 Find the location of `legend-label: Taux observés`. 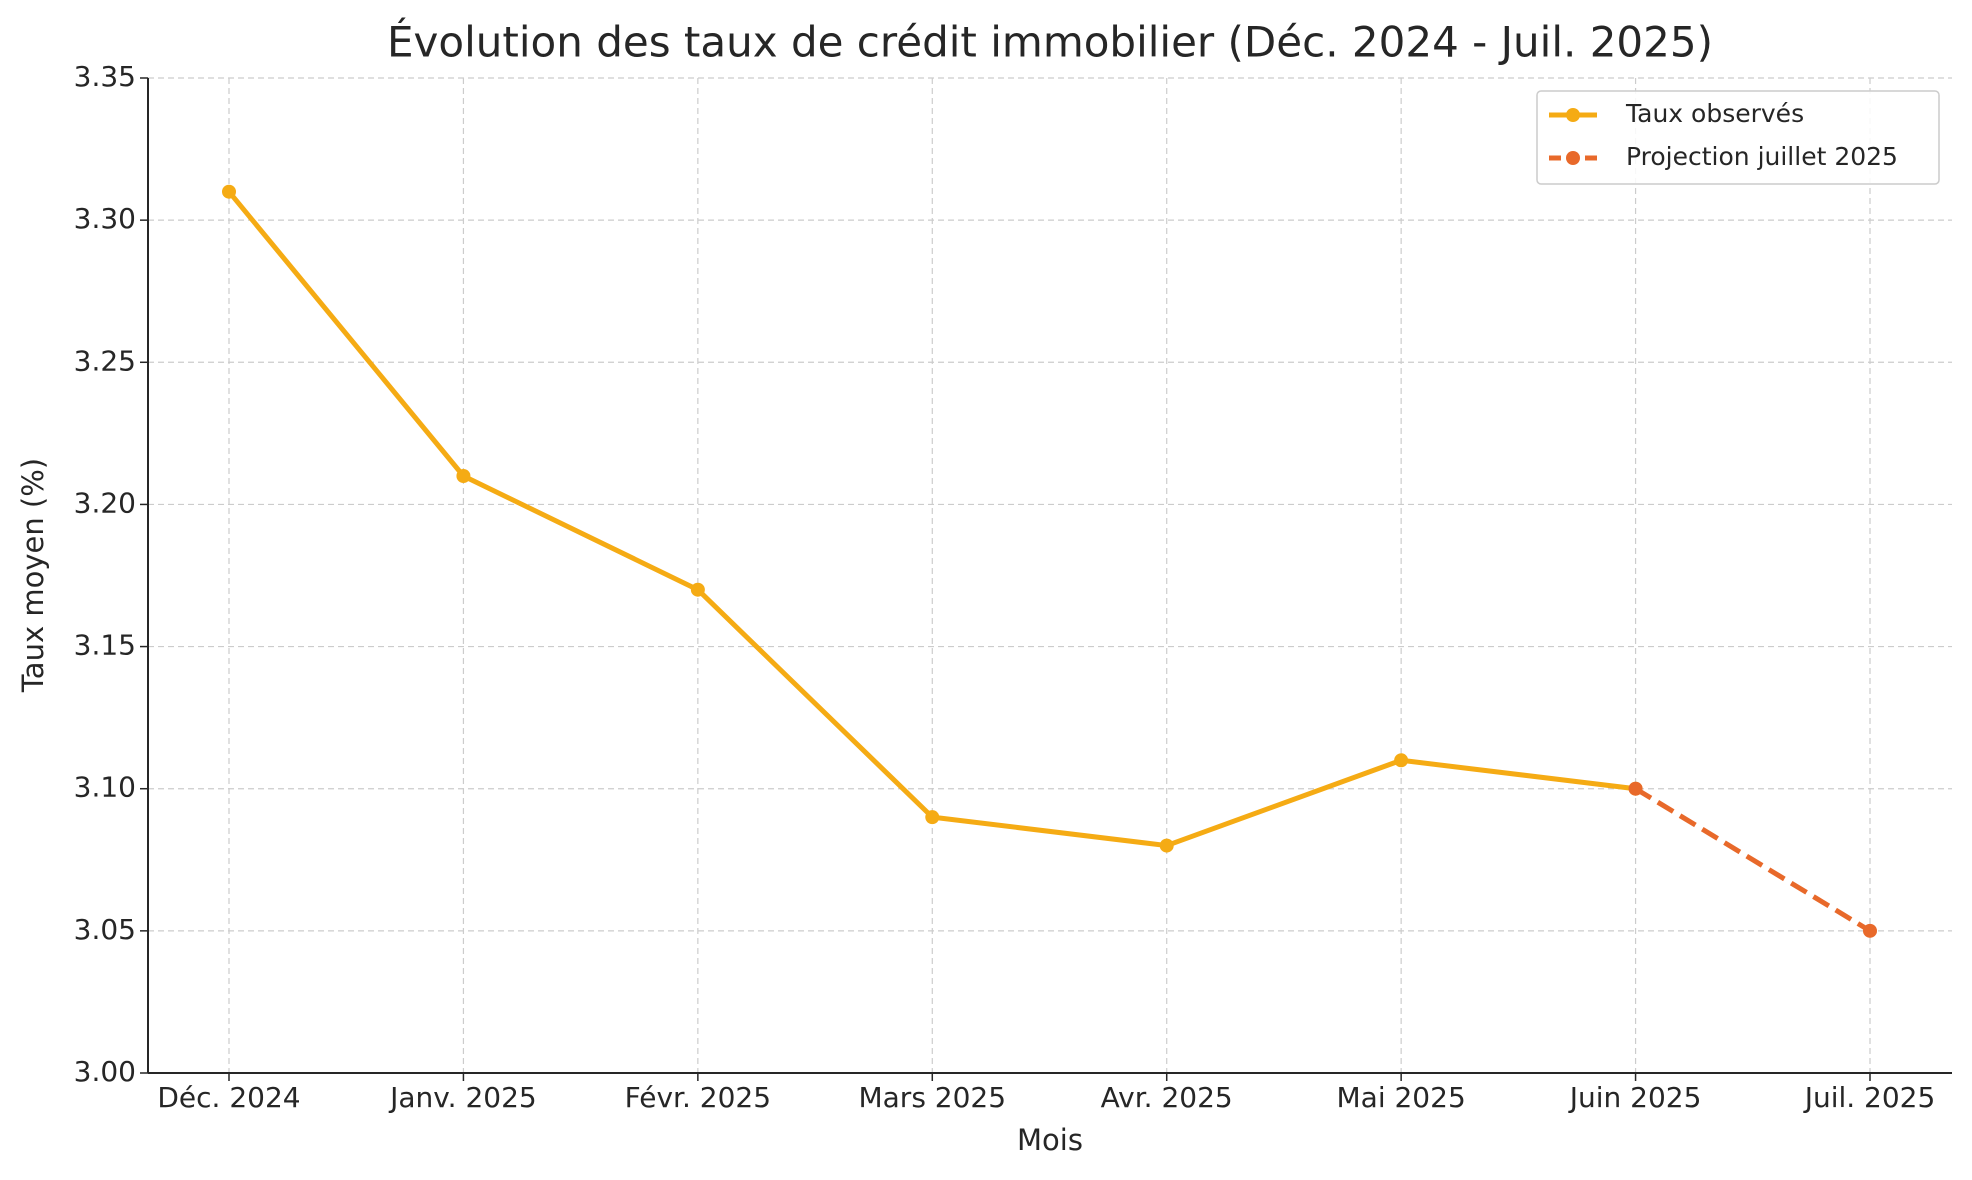

legend-label: Taux observés is located at coordinates (1714, 113).